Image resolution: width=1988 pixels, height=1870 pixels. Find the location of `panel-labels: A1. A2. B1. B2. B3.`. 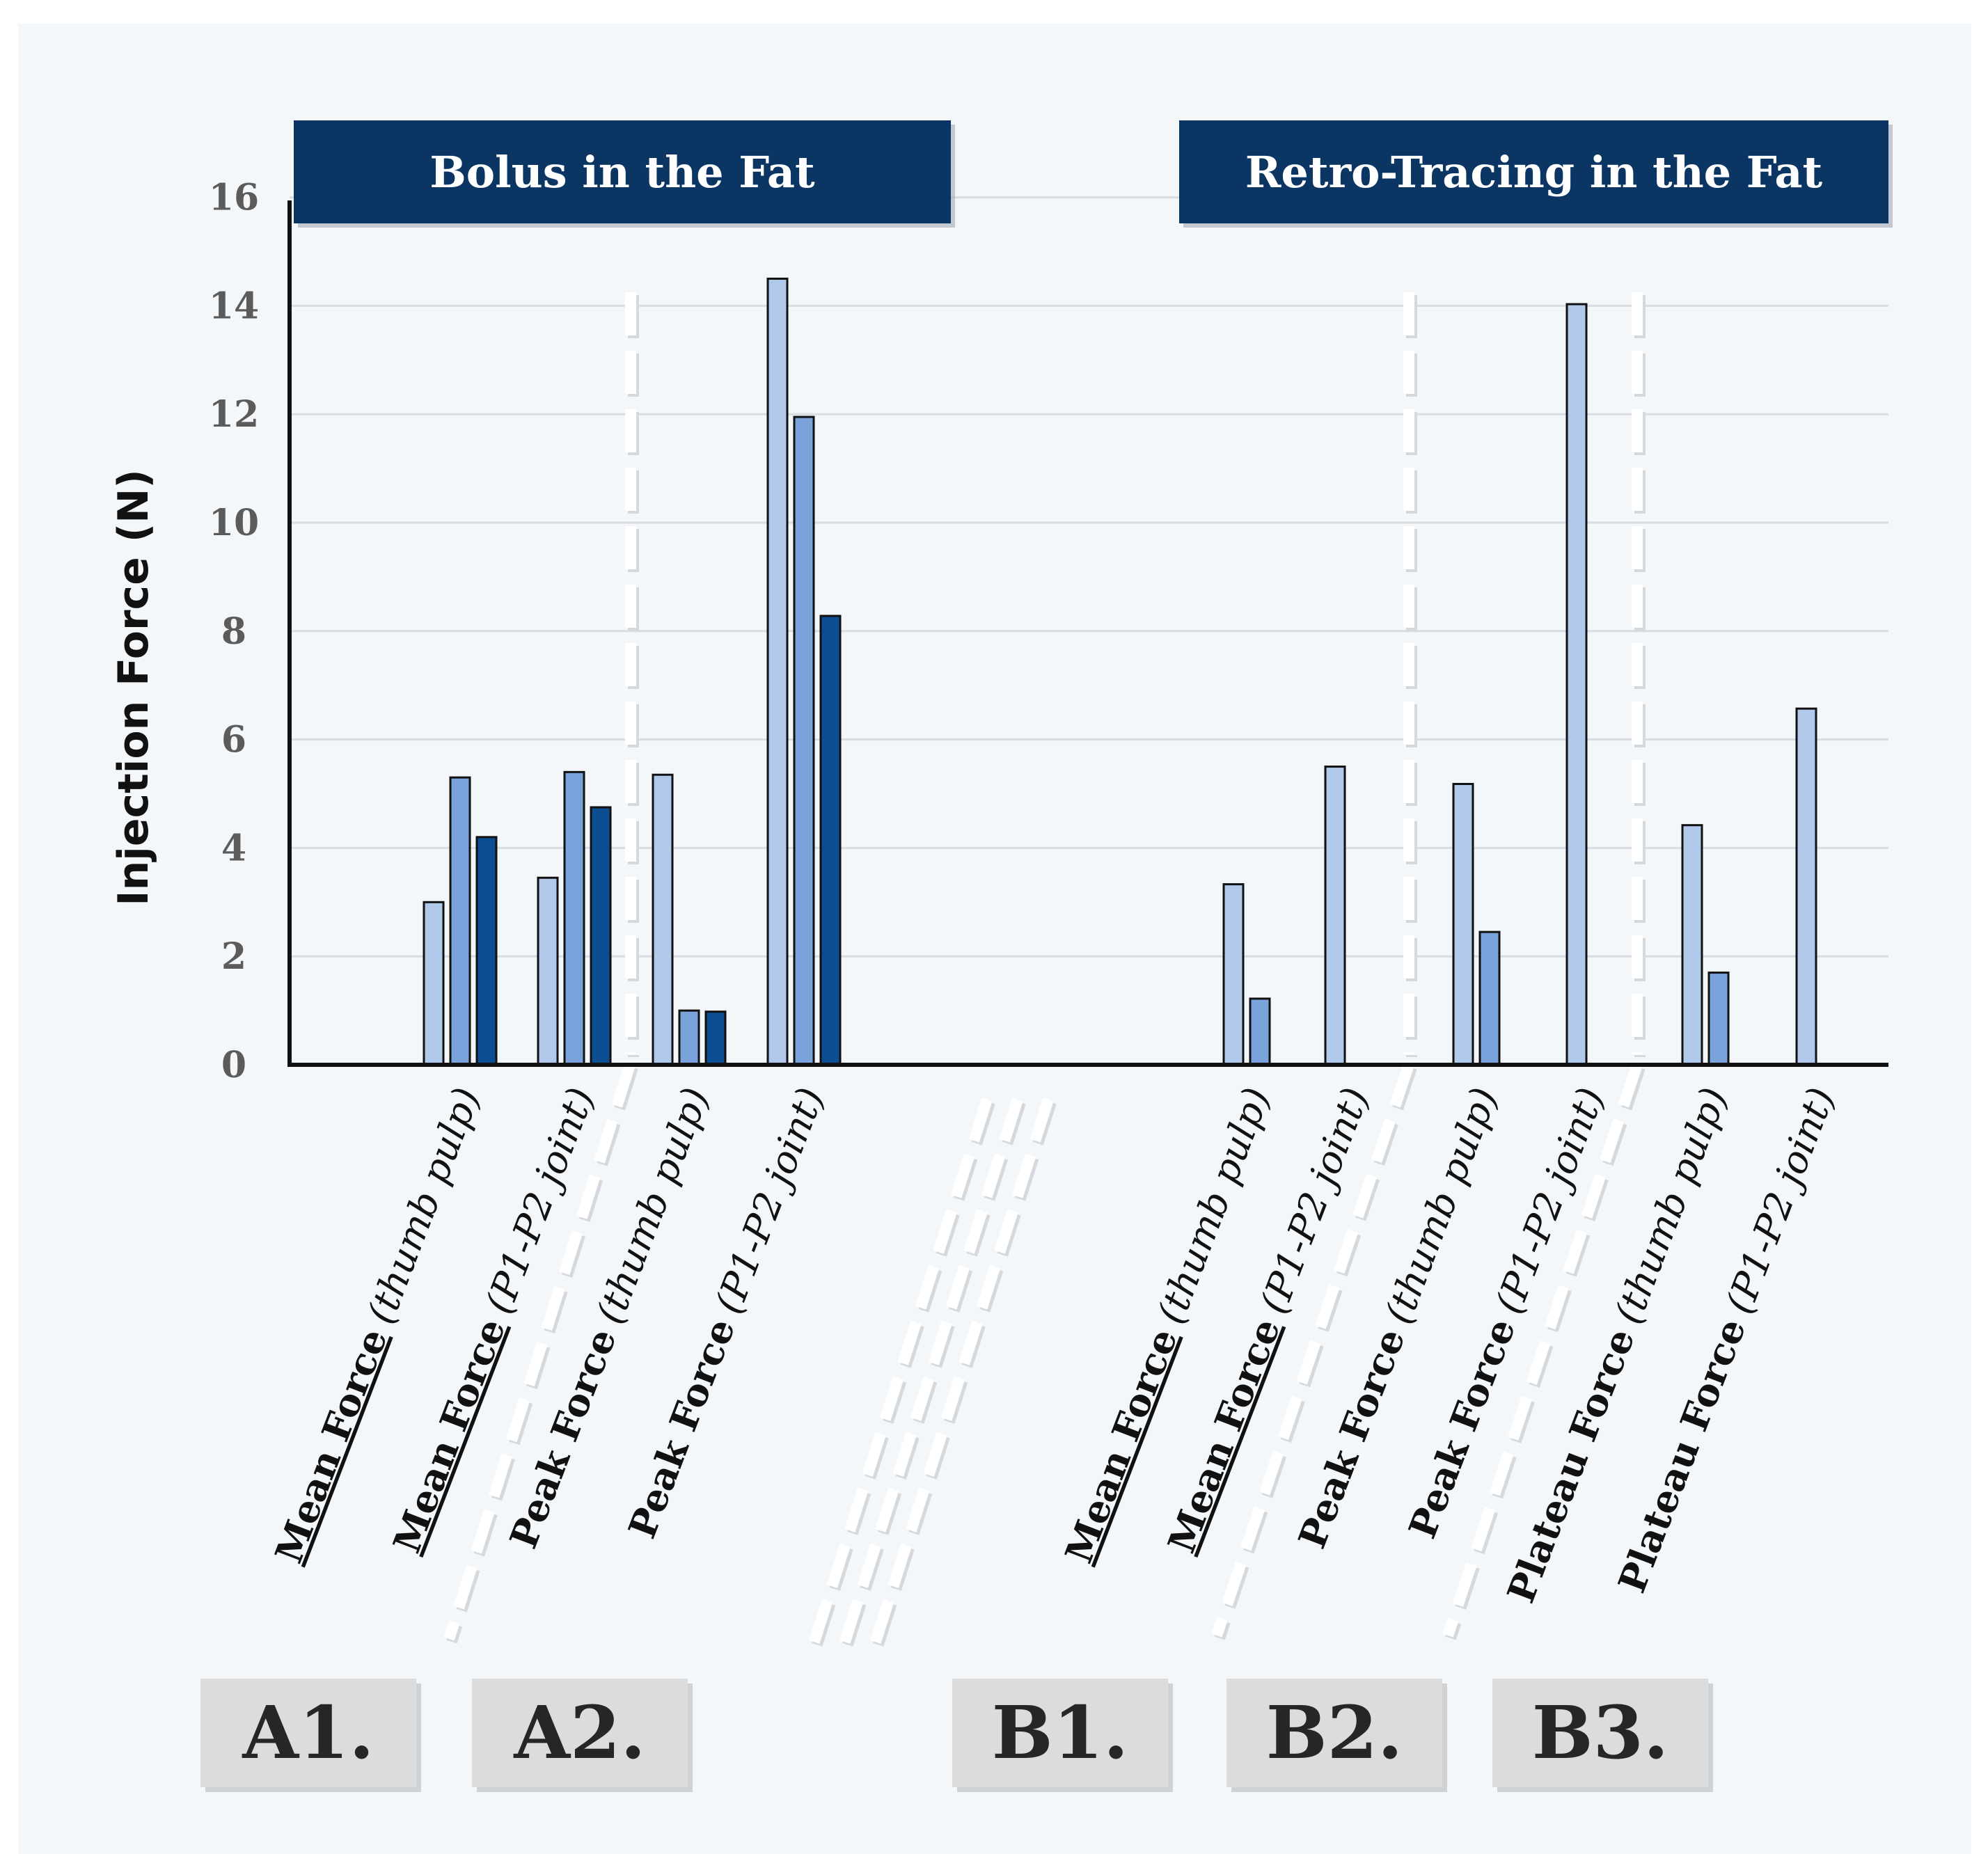

panel-labels: A1. A2. B1. B2. B3. is located at coordinates (957, 1735).